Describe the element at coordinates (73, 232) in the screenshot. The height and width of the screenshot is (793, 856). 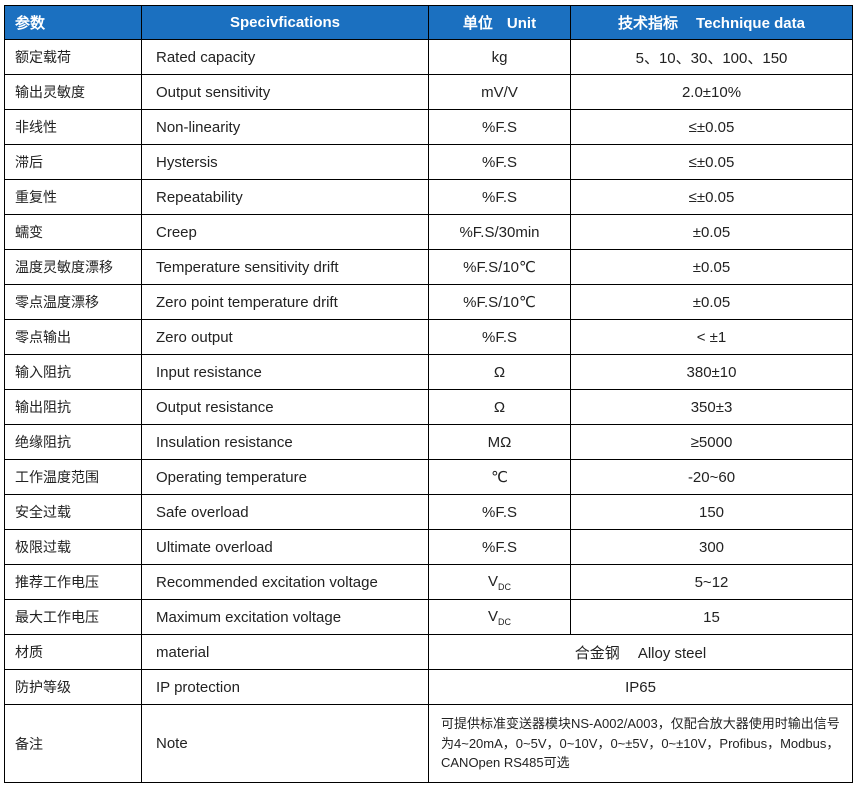
I see `param-cell: 蠕变` at that location.